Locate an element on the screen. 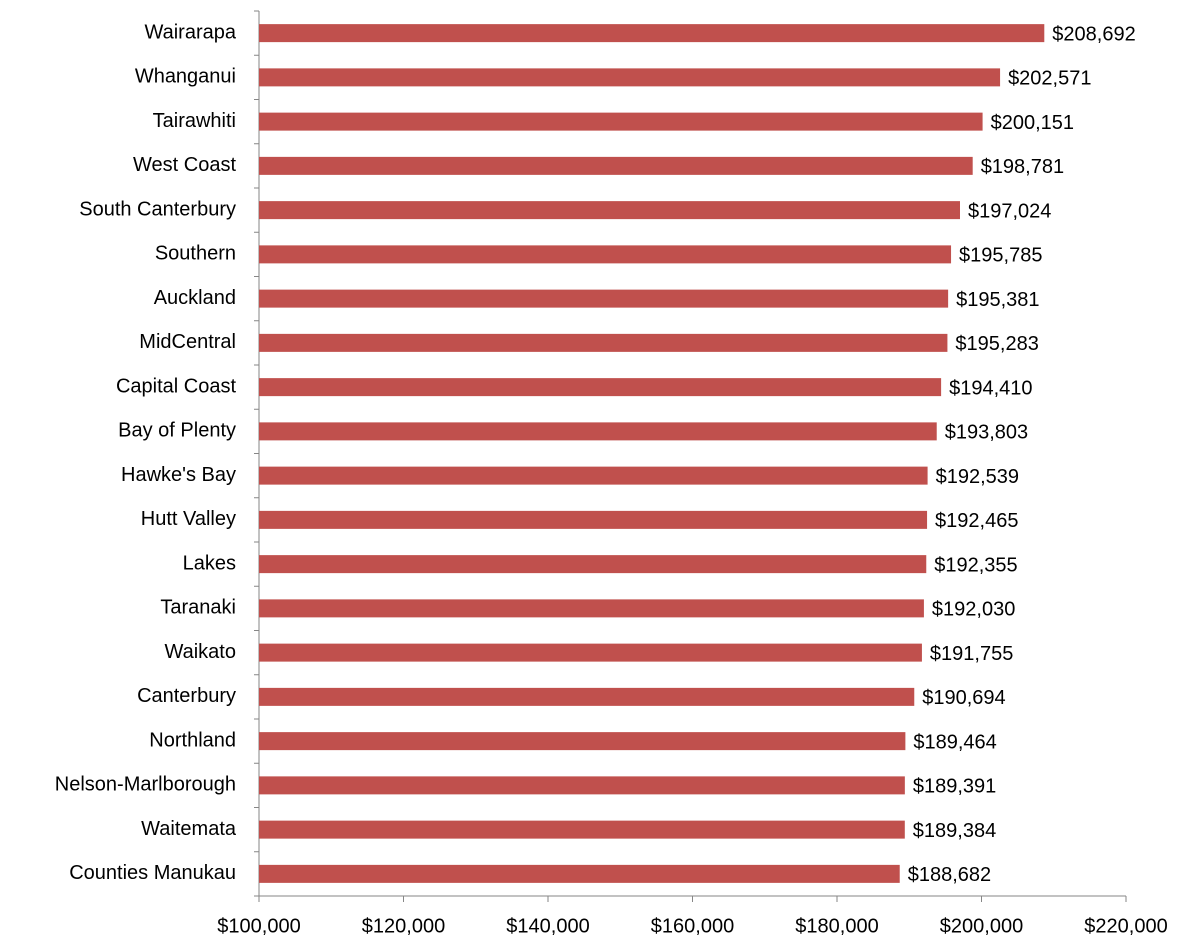  y-tick-label: Canterbury is located at coordinates (186, 696).